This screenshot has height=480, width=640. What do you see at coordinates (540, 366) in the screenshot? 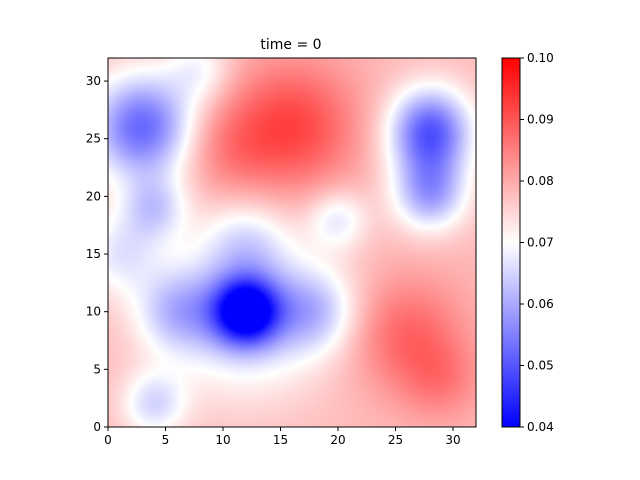
I see `colorbar-tick-label: 0.05` at bounding box center [540, 366].